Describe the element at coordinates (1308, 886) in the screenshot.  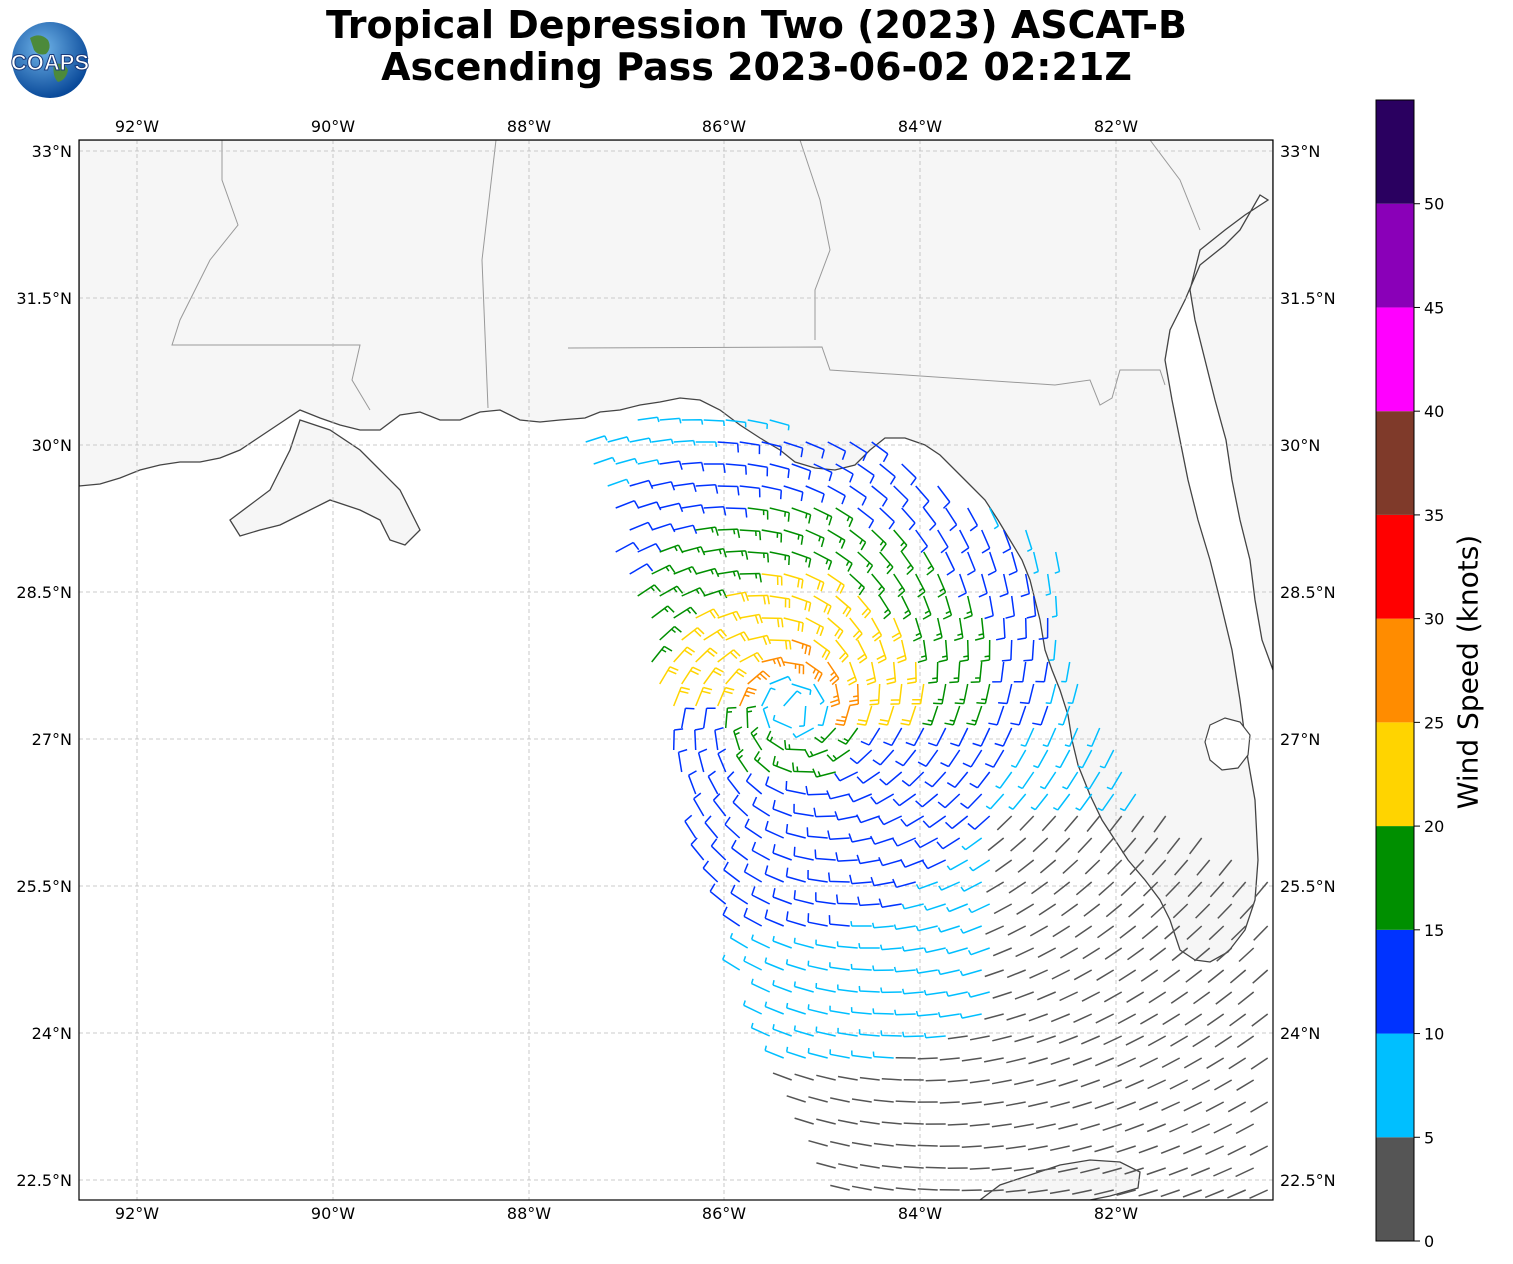
I see `lat-tick-right: 25.5°N` at that location.